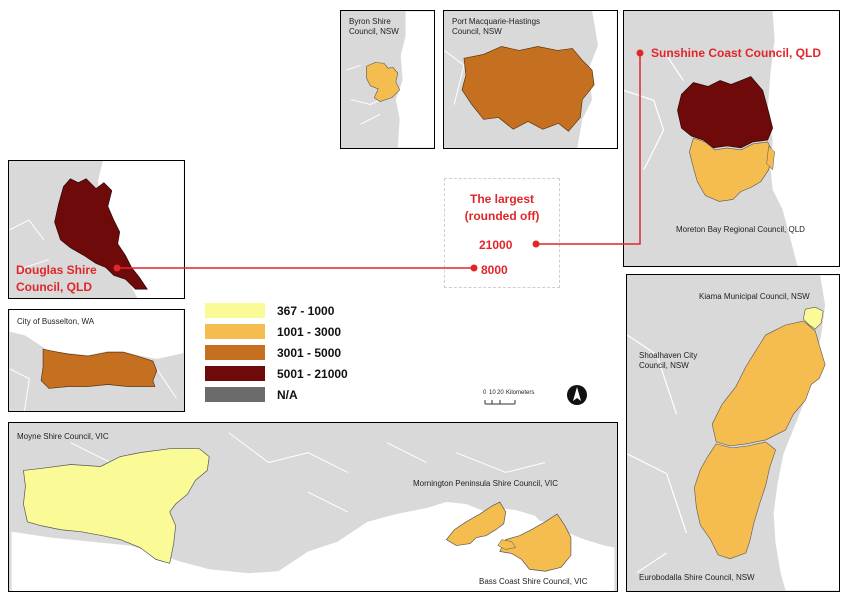 Image resolution: width=850 pixels, height=600 pixels. What do you see at coordinates (506, 544) in the screenshot?
I see `phillip-island` at bounding box center [506, 544].